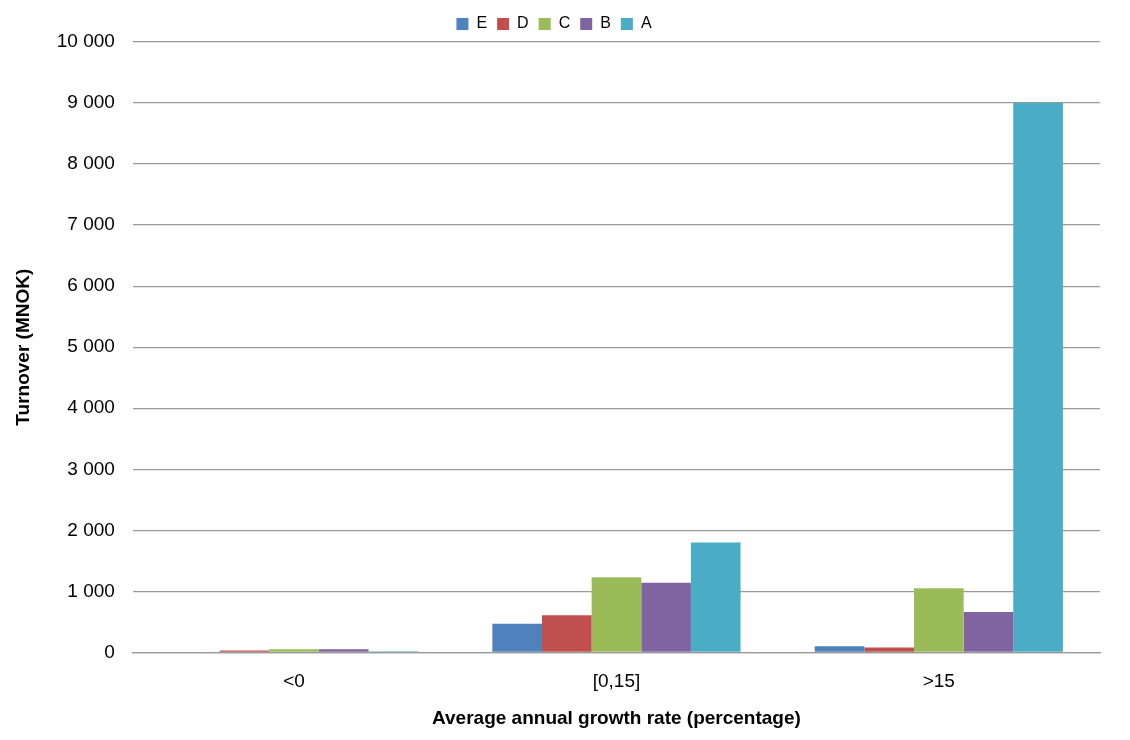  What do you see at coordinates (91, 529) in the screenshot?
I see `y-tick-label: 2 000` at bounding box center [91, 529].